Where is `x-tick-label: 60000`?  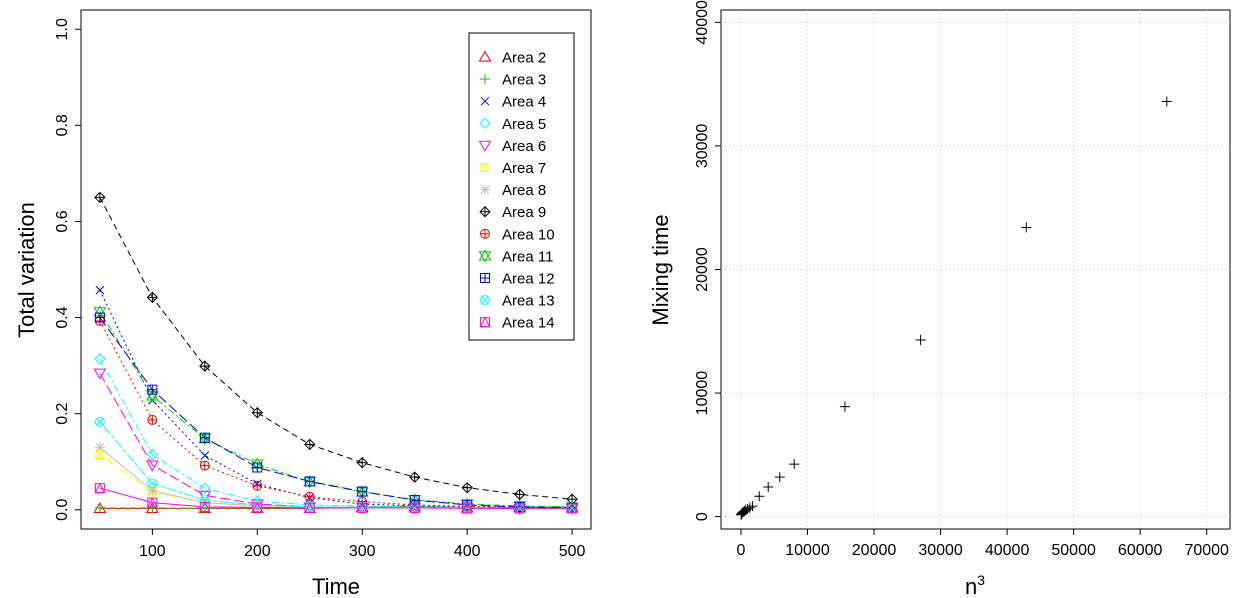
x-tick-label: 60000 is located at coordinates (1140, 550).